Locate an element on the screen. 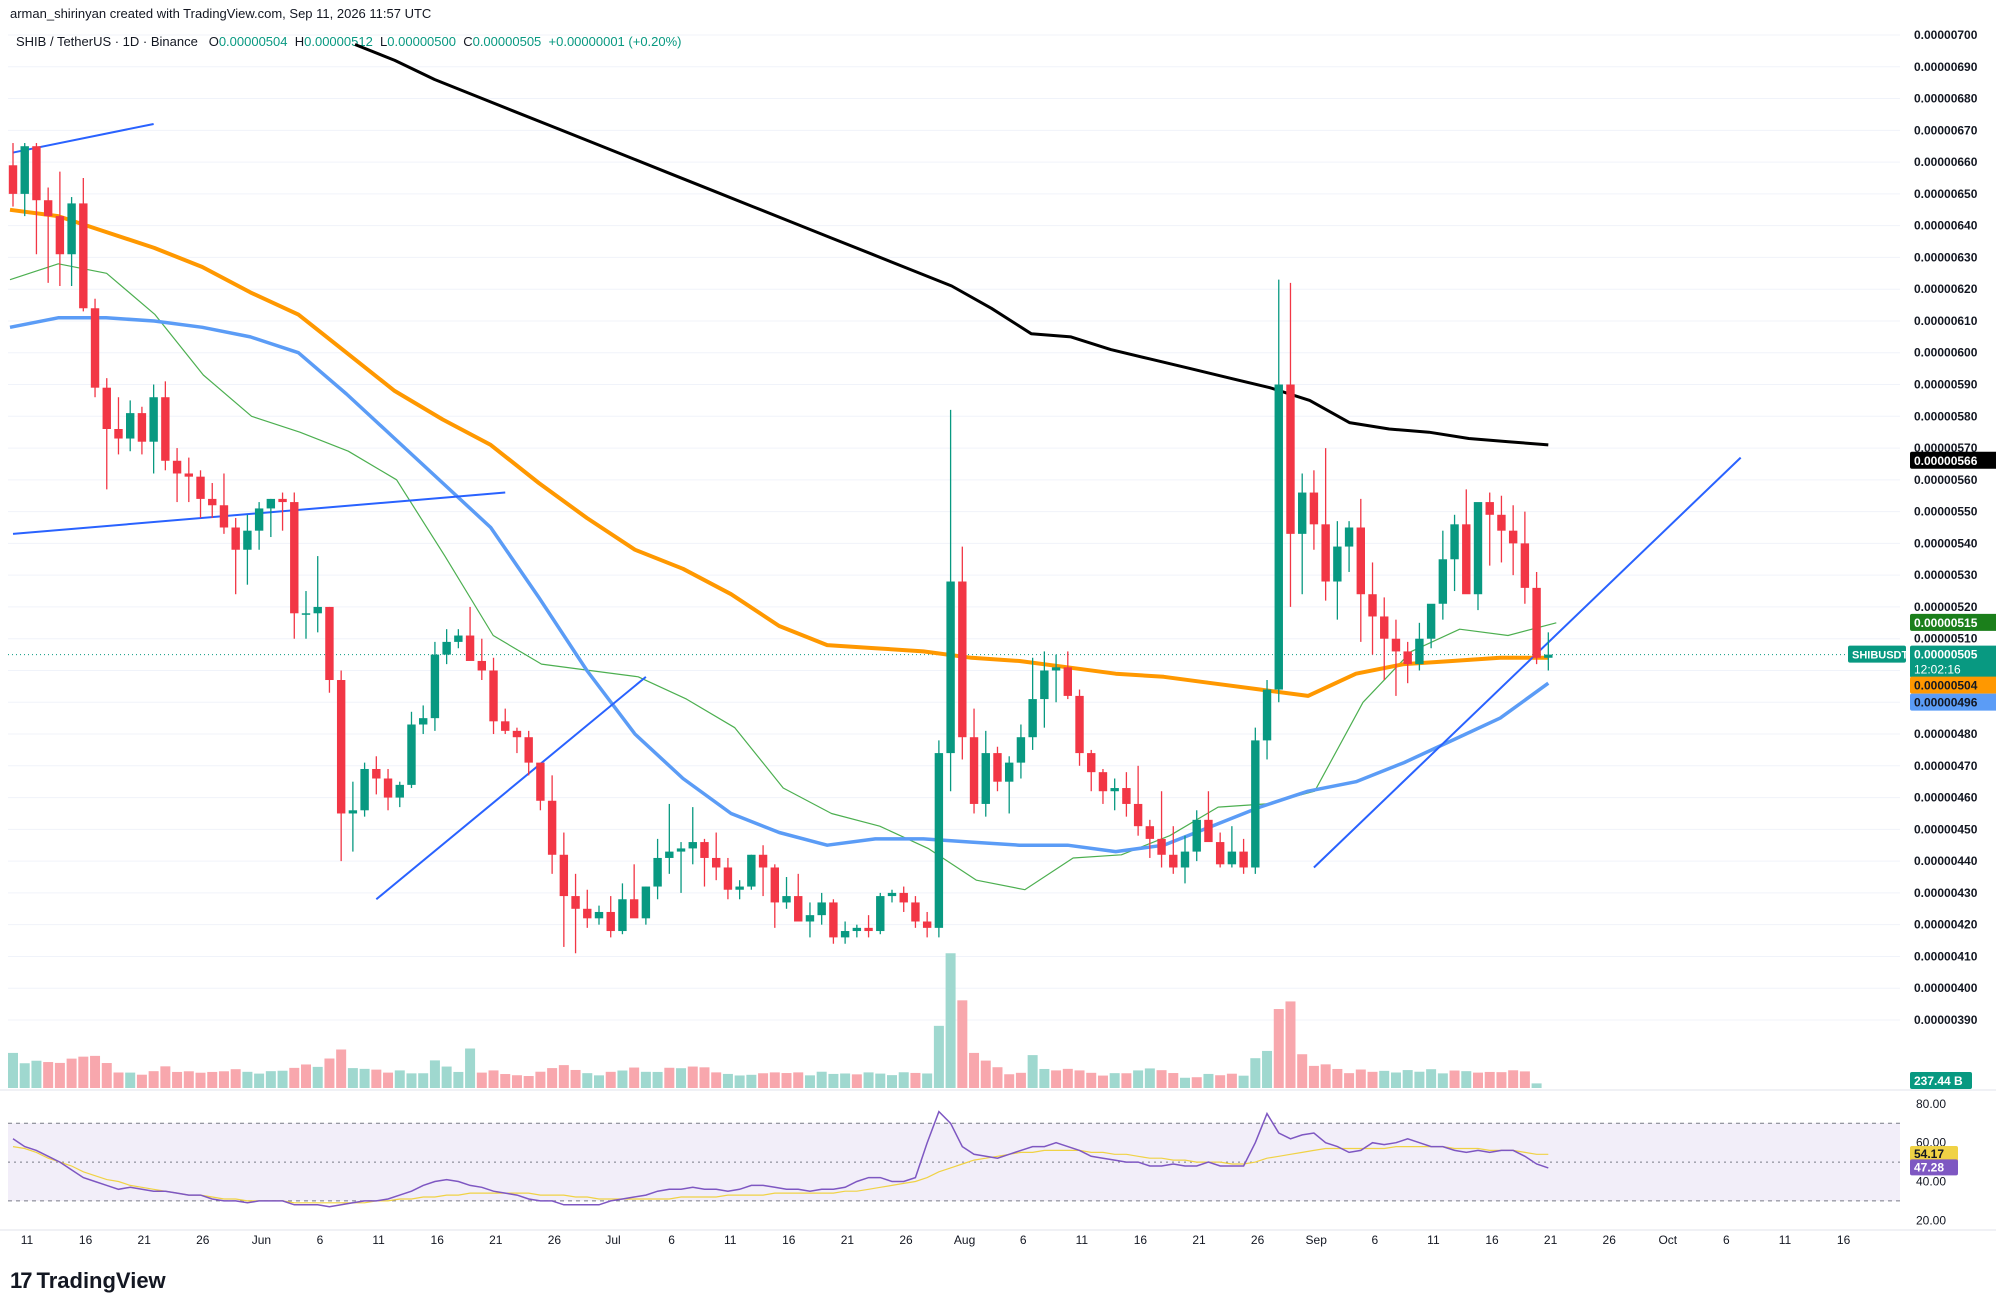 This screenshot has height=1311, width=1996. price-tick-label: 0.00000590 is located at coordinates (1946, 385).